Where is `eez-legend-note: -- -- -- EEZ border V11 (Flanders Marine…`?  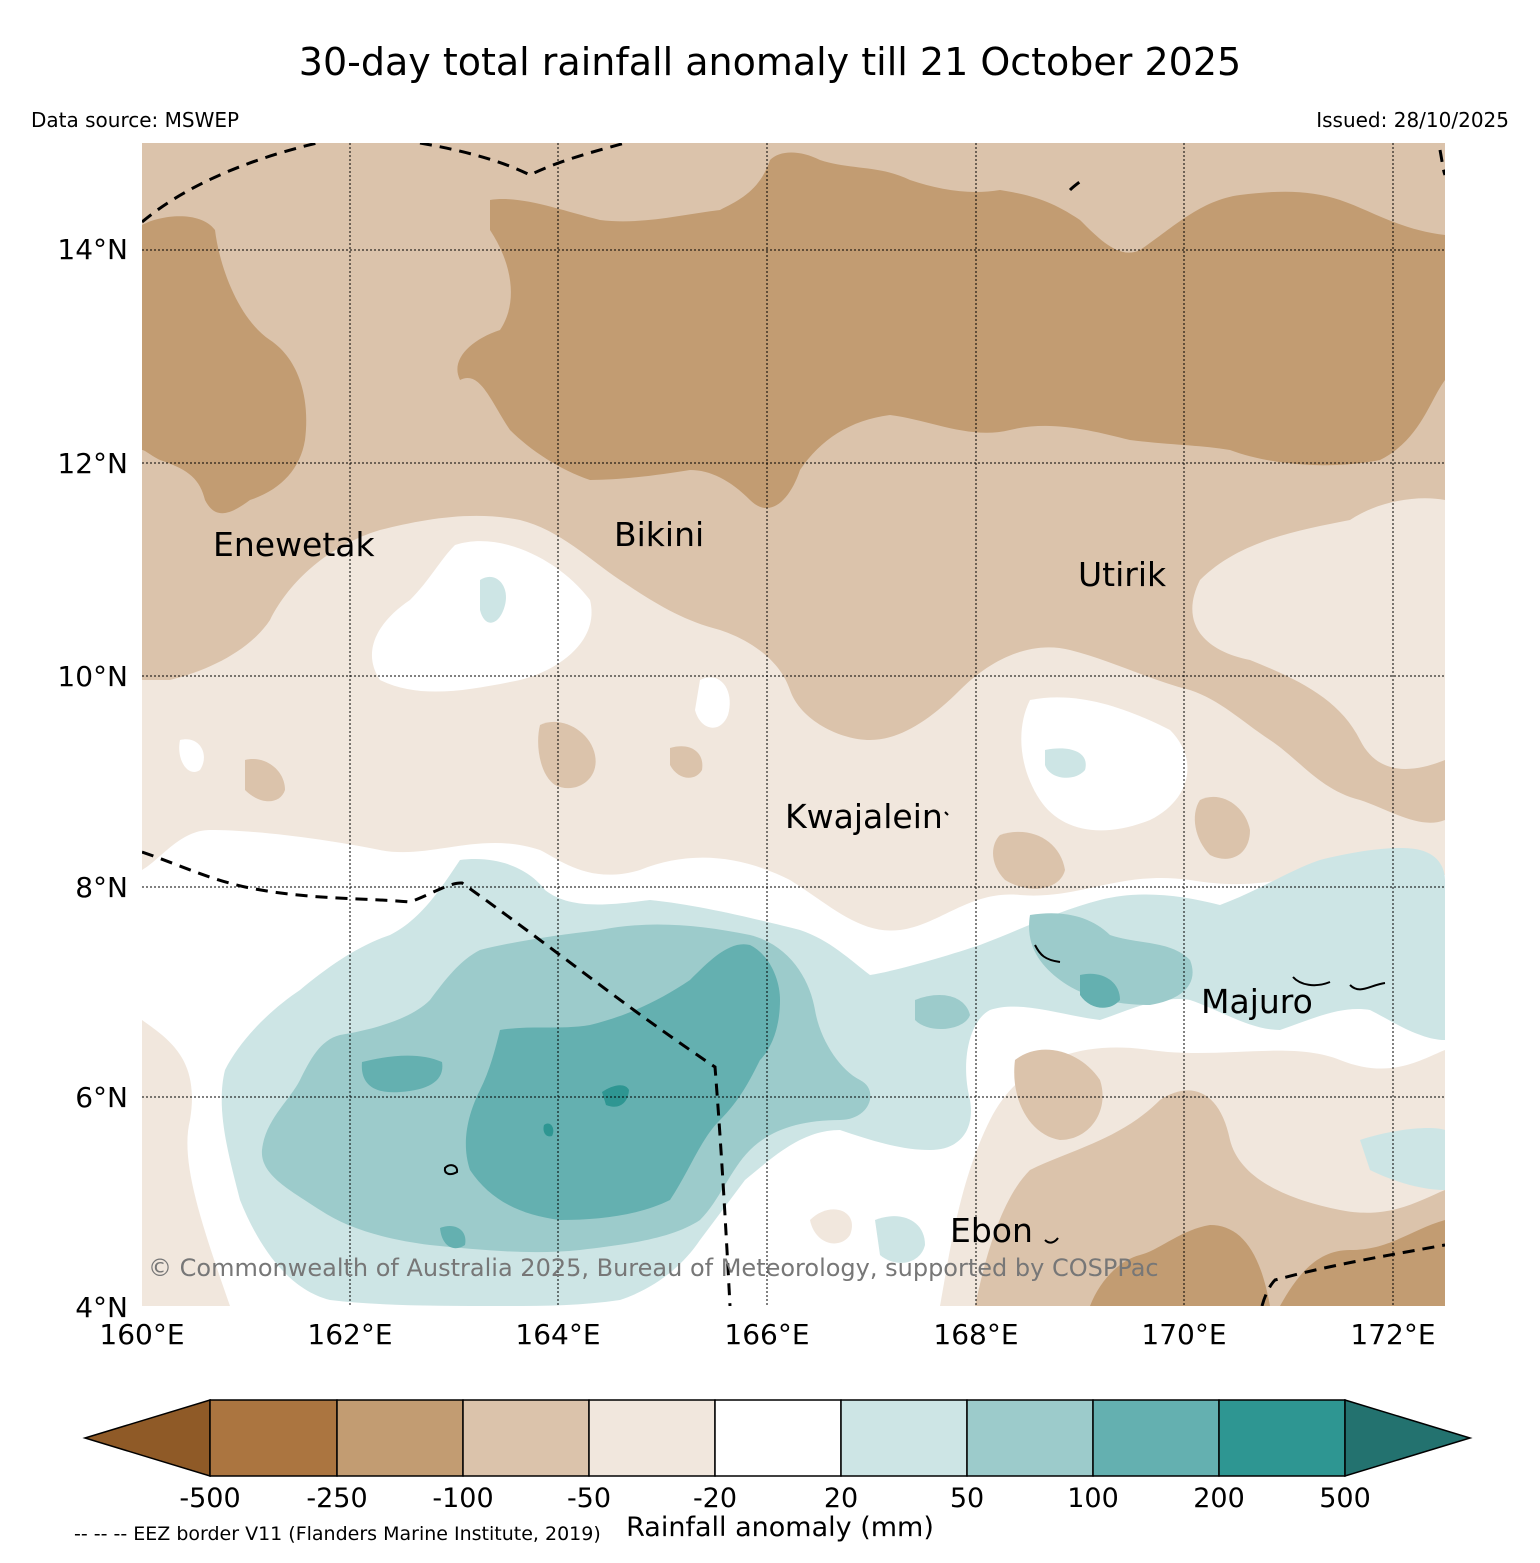
eez-legend-note: -- -- -- EEZ border V11 (Flanders Marine… is located at coordinates (337, 1534).